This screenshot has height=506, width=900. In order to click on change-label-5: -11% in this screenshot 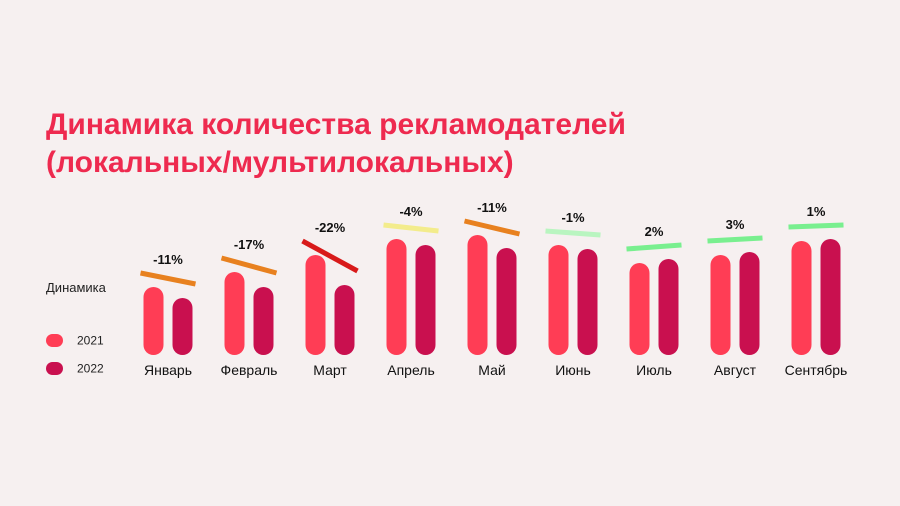, I will do `click(492, 207)`.